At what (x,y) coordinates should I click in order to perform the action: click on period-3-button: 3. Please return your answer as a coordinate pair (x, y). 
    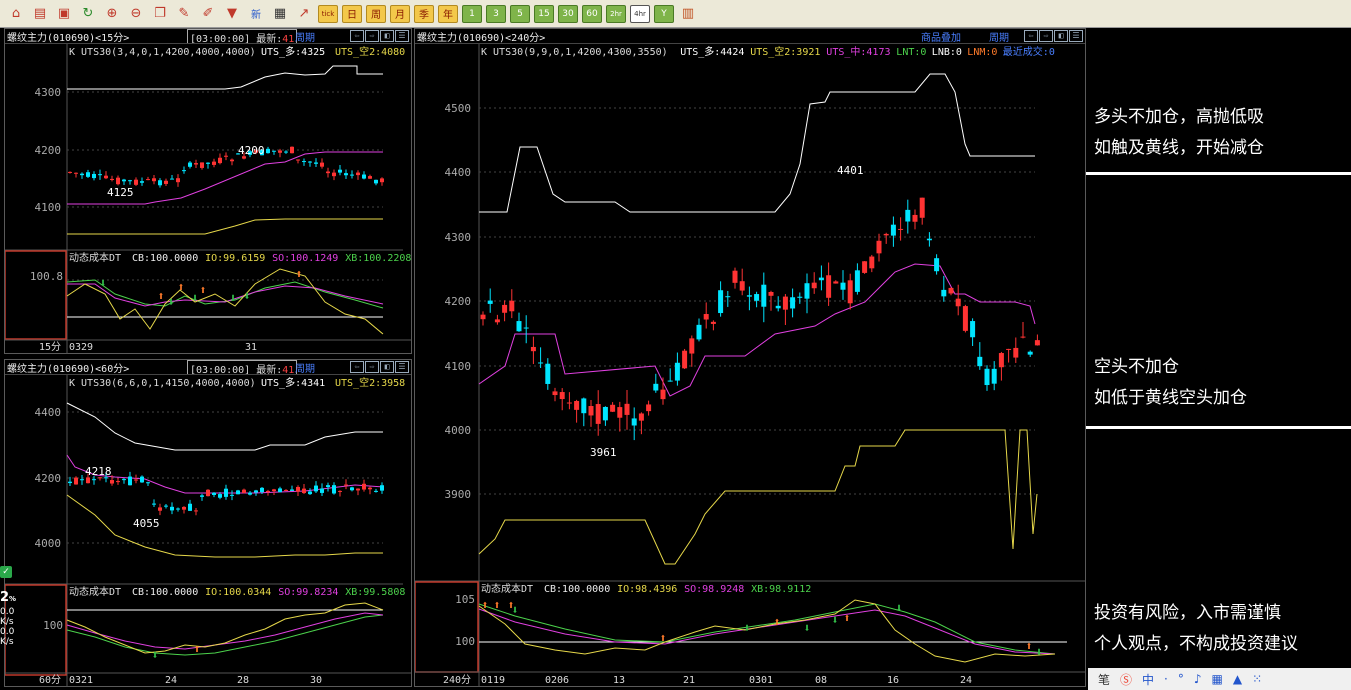
    Looking at the image, I should click on (496, 13).